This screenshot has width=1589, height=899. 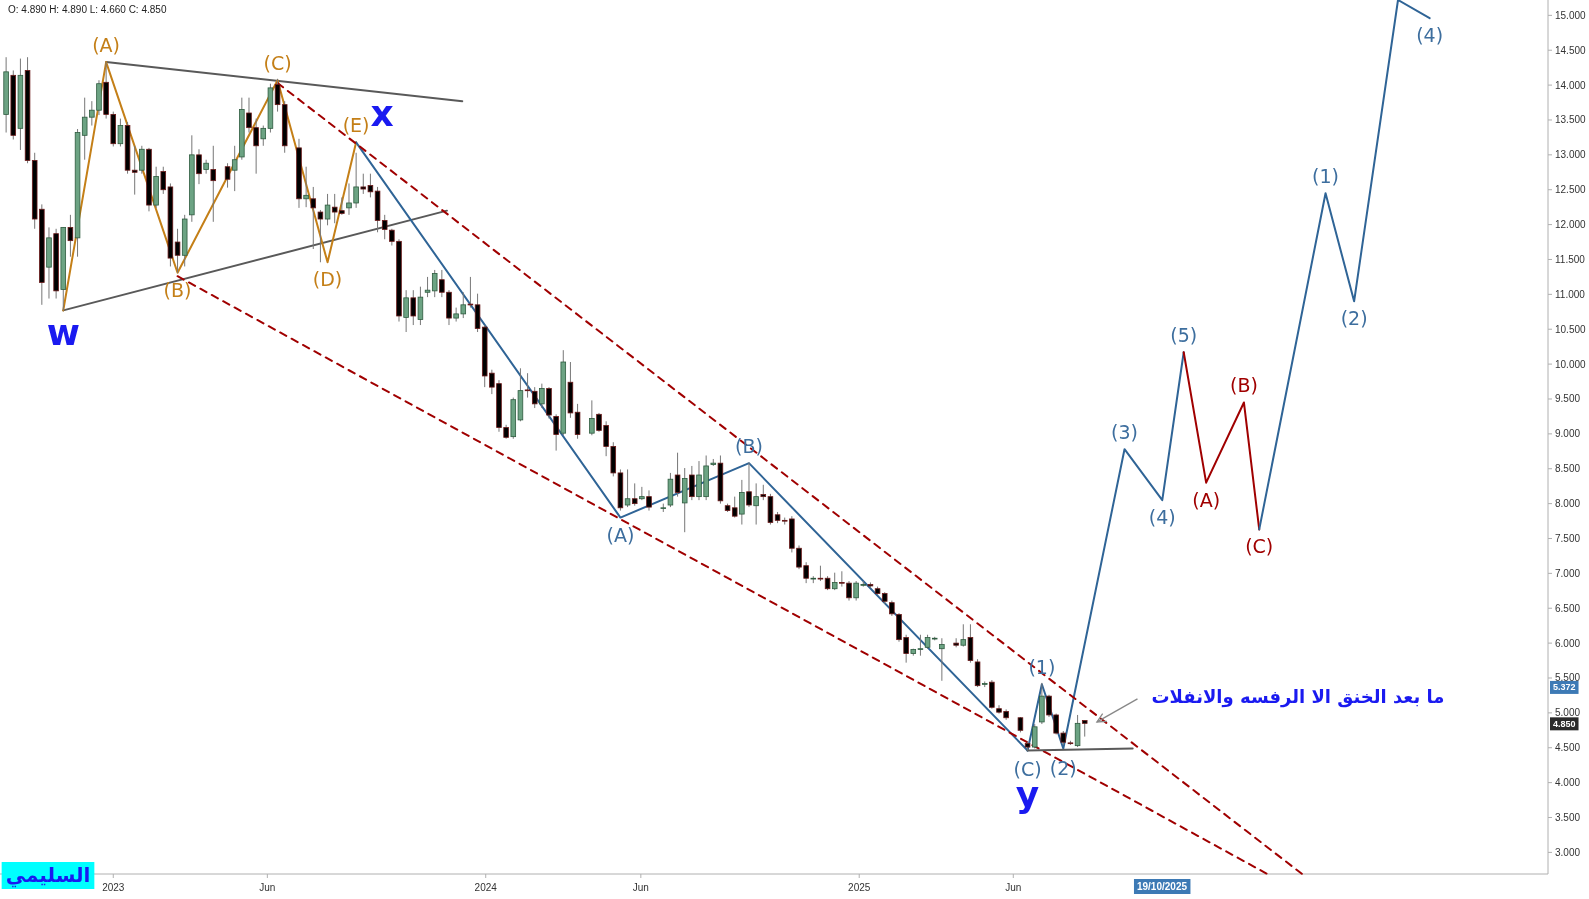 What do you see at coordinates (1568, 538) in the screenshot?
I see `y-tick-label: 7.500` at bounding box center [1568, 538].